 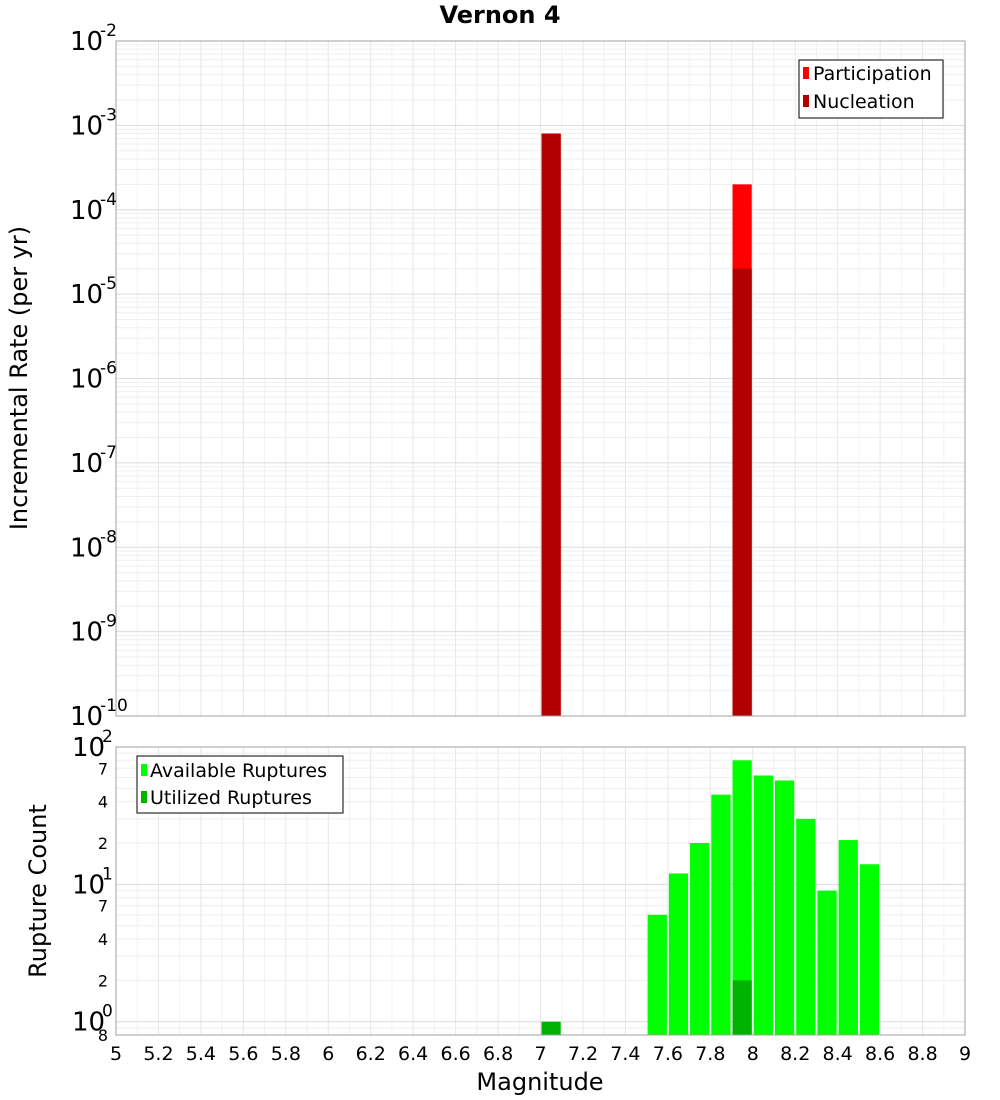 What do you see at coordinates (763, 905) in the screenshot?
I see `bar-available-ruptures-8.05` at bounding box center [763, 905].